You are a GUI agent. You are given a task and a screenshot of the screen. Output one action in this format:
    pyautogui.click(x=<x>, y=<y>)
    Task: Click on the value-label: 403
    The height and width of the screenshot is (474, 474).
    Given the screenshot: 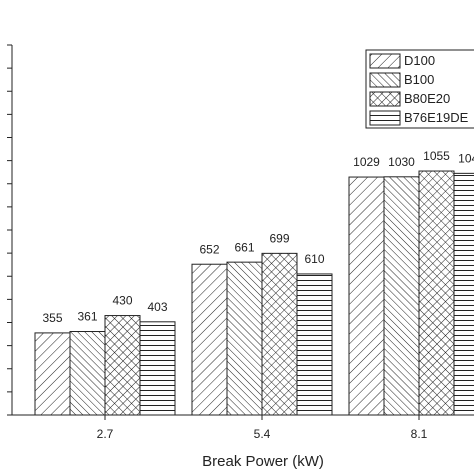 What is the action you would take?
    pyautogui.click(x=157, y=307)
    